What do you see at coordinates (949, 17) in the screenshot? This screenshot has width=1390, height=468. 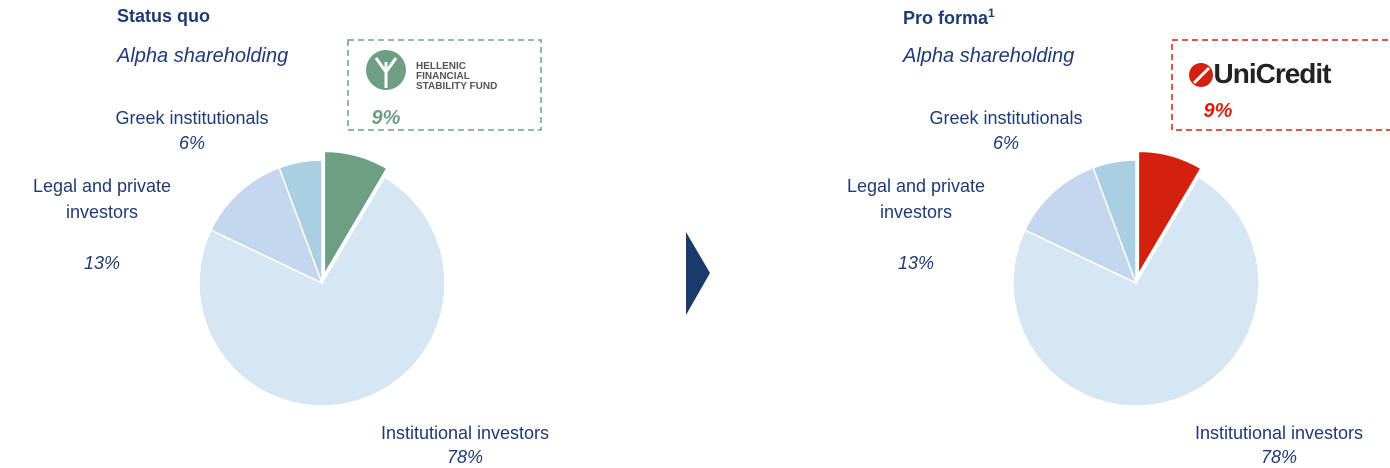 I see `chart-title: Pro forma1` at bounding box center [949, 17].